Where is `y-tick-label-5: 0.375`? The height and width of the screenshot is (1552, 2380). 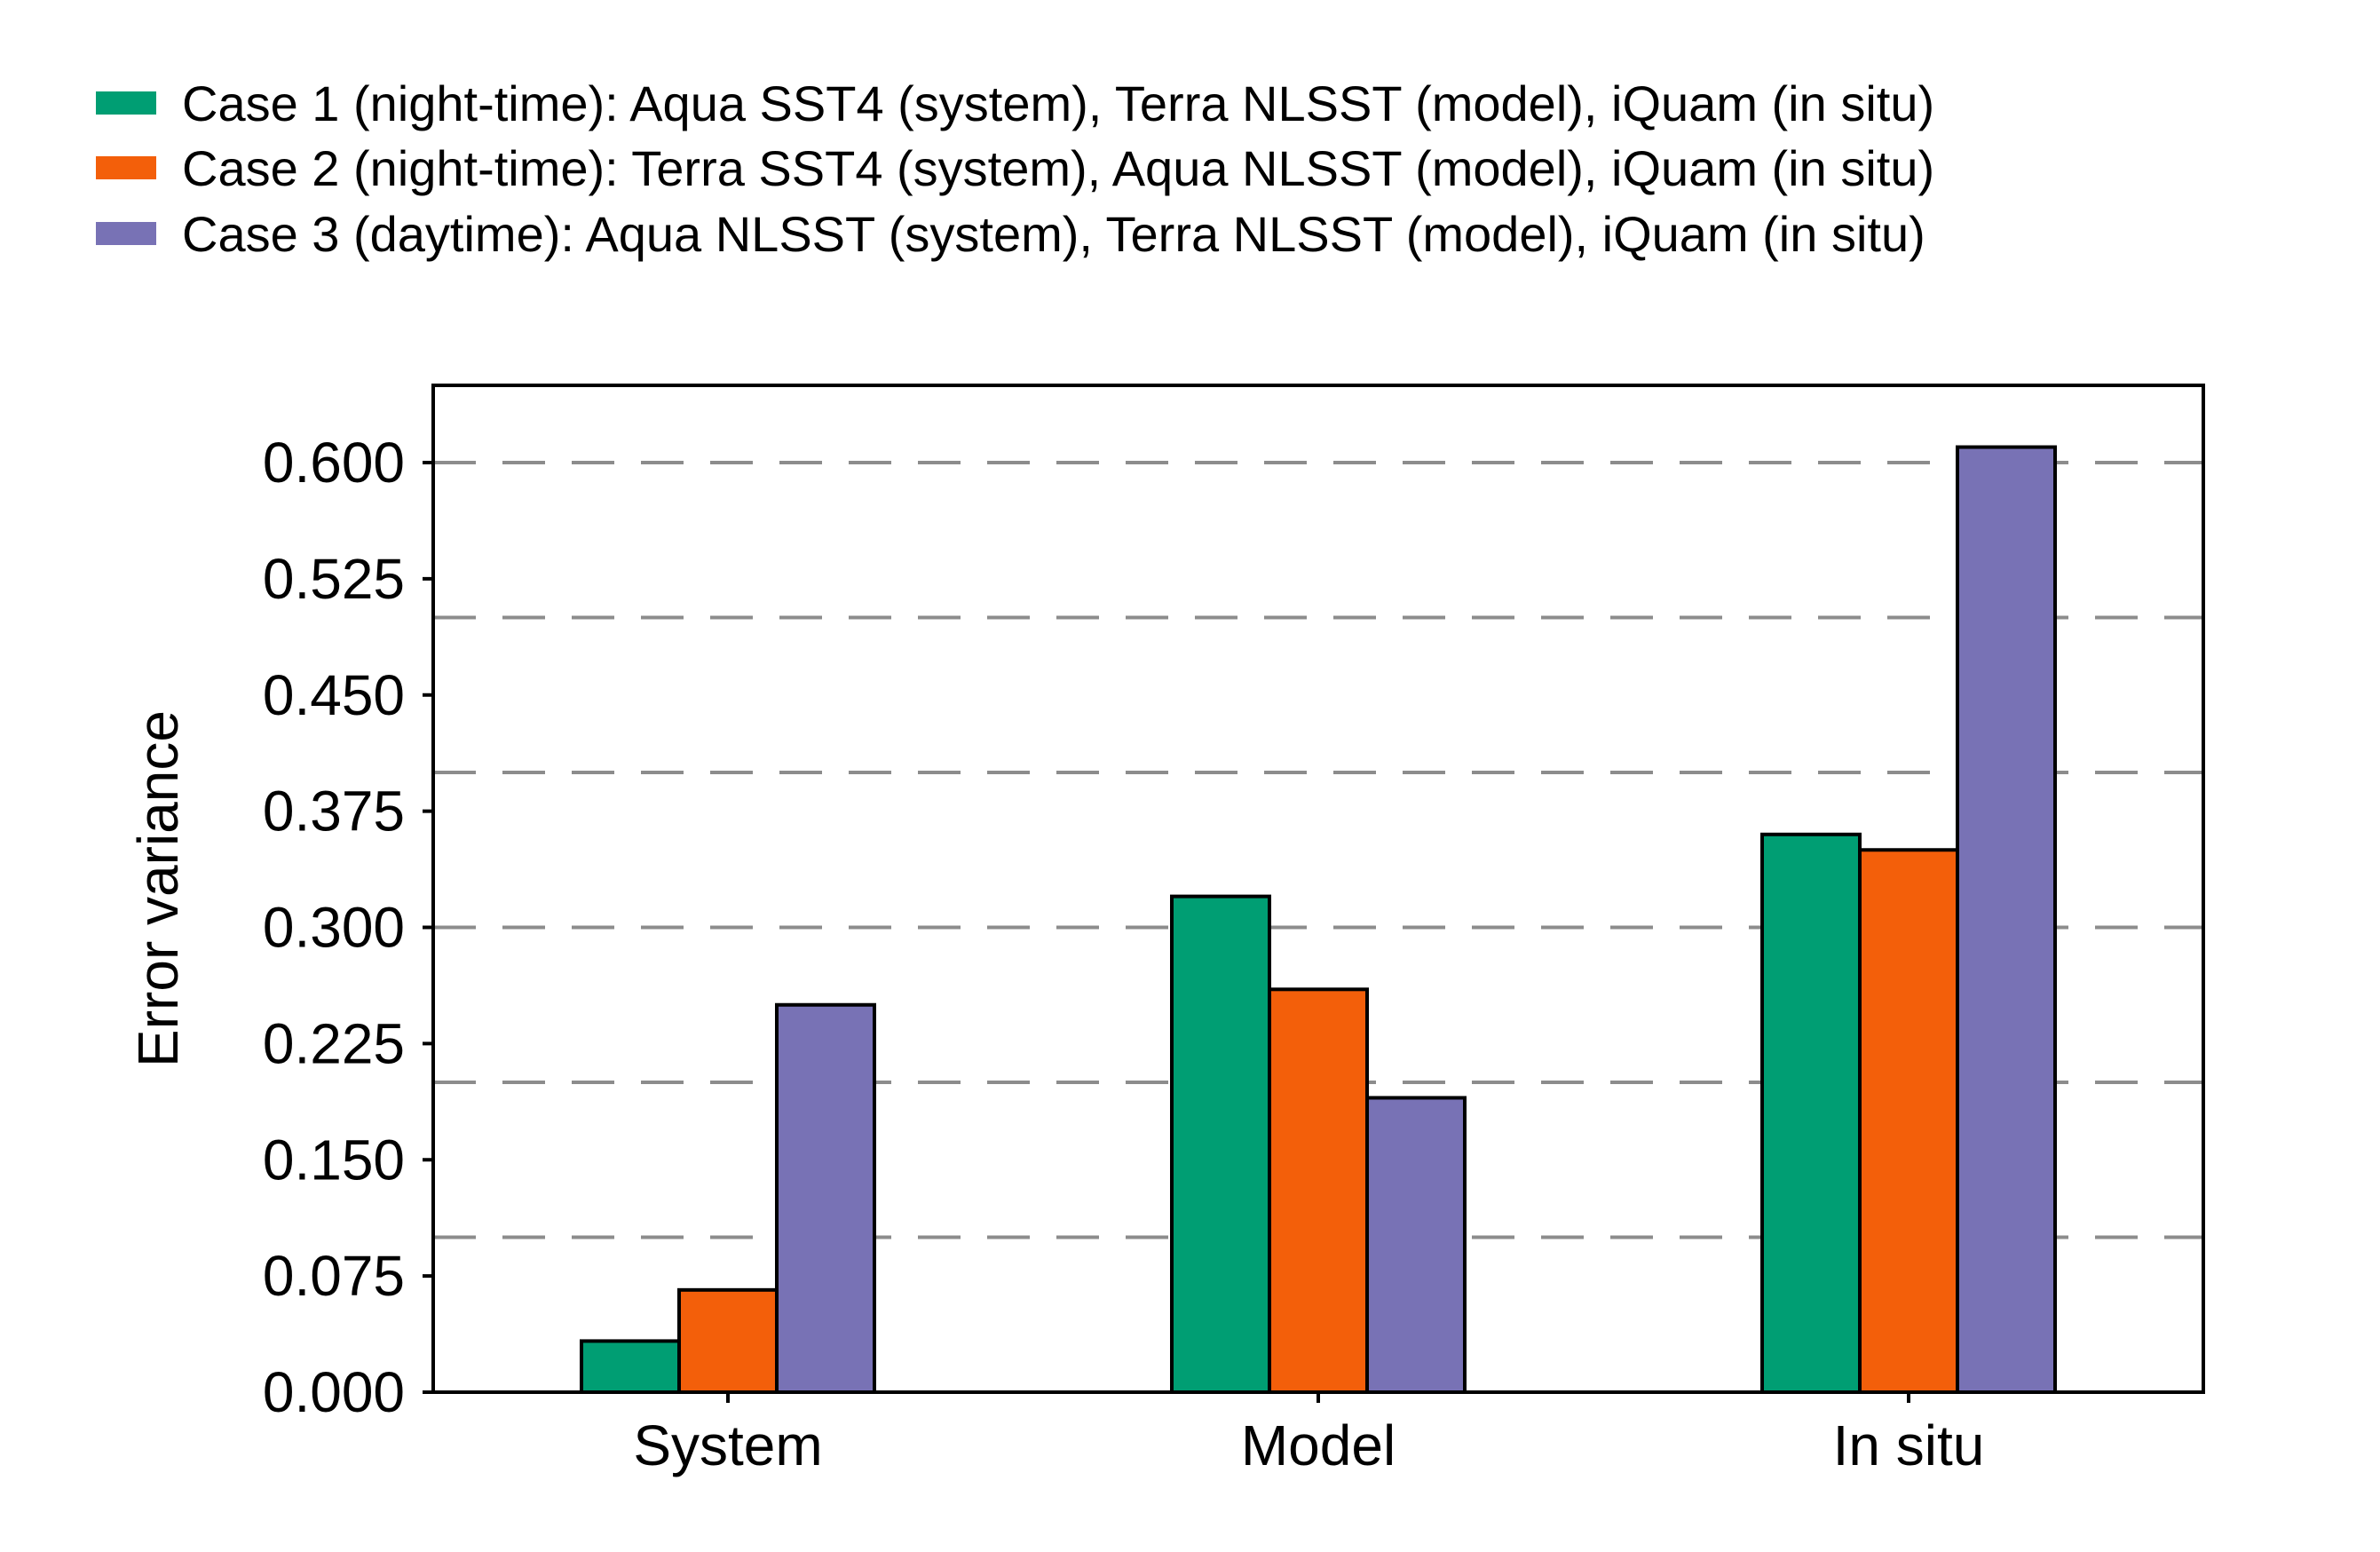
y-tick-label-5: 0.375 is located at coordinates (334, 811).